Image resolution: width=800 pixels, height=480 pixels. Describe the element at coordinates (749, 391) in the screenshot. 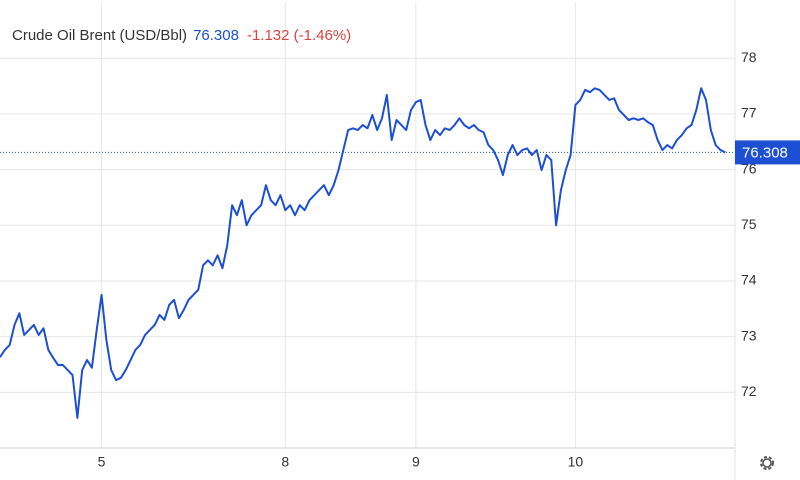

I see `y-tick-label: 72` at that location.